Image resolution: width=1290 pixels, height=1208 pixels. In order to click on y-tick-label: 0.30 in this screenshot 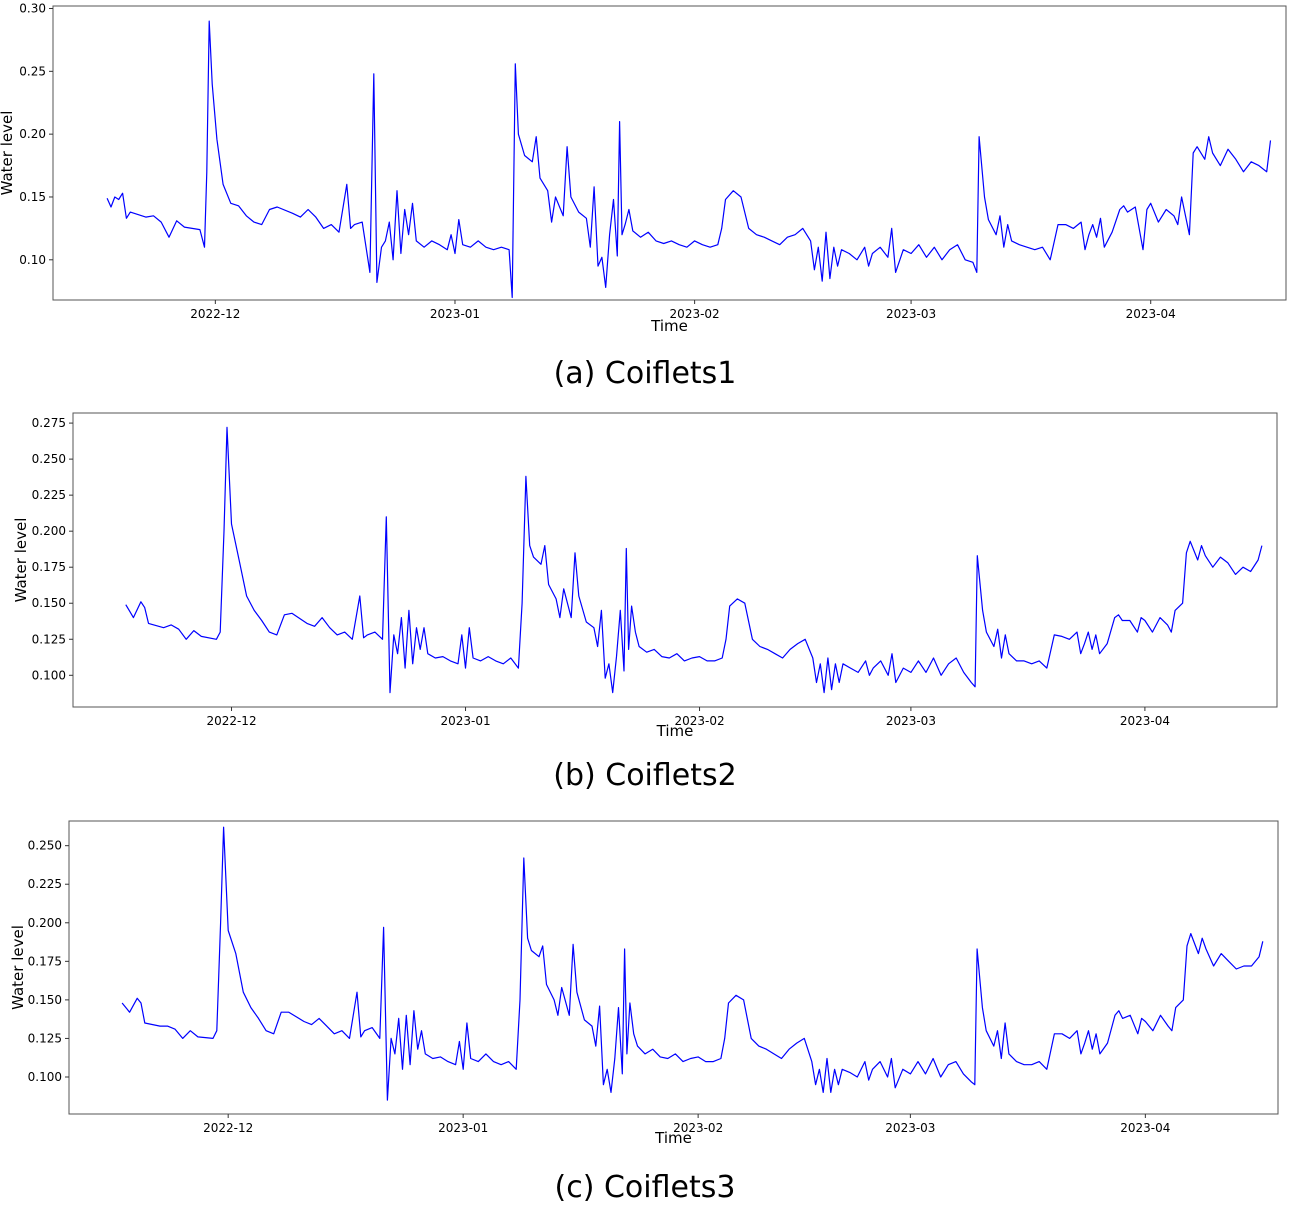, I will do `click(32, 9)`.